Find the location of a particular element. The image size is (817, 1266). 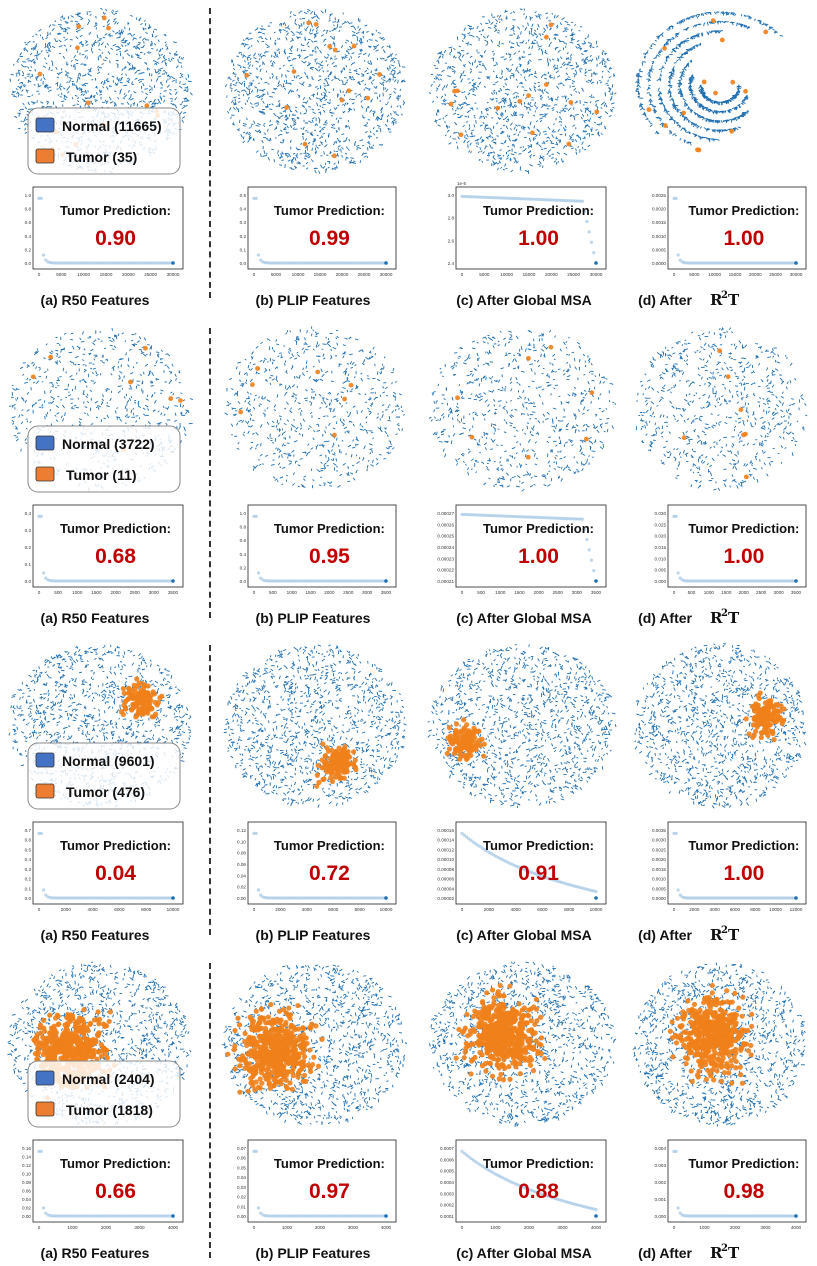

tumor-point is located at coordinates (316, 24).